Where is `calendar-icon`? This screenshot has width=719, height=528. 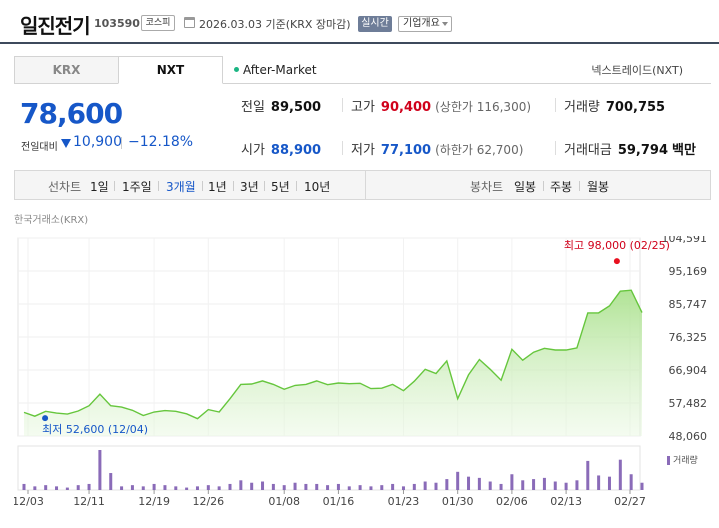 calendar-icon is located at coordinates (189, 22).